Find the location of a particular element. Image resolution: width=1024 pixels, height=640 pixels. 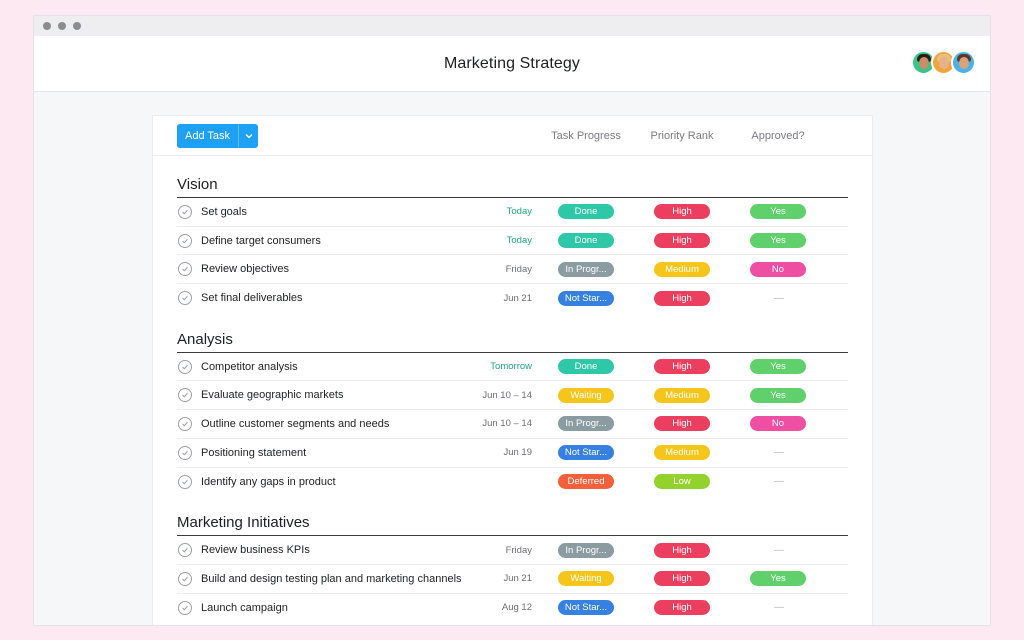

window-maximize-dot is located at coordinates (77, 26).